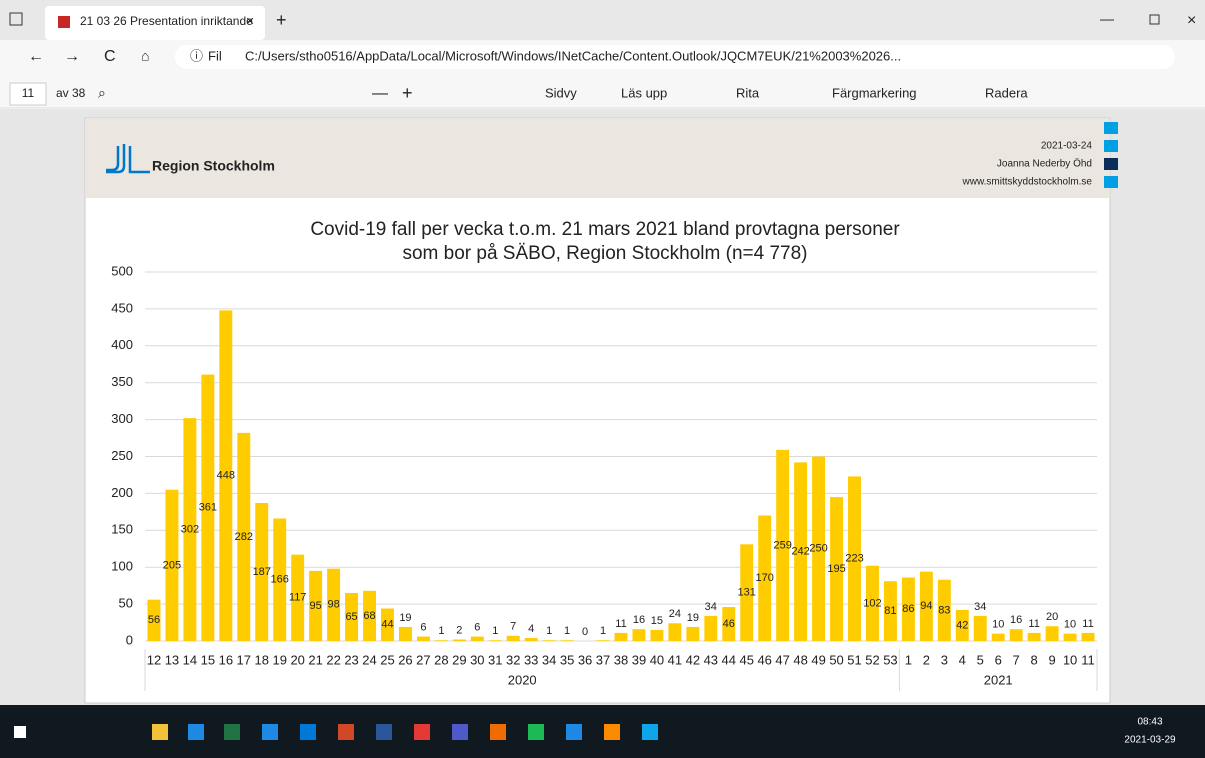 Image resolution: width=1205 pixels, height=758 pixels. What do you see at coordinates (1154, 19) in the screenshot?
I see `maximize` at bounding box center [1154, 19].